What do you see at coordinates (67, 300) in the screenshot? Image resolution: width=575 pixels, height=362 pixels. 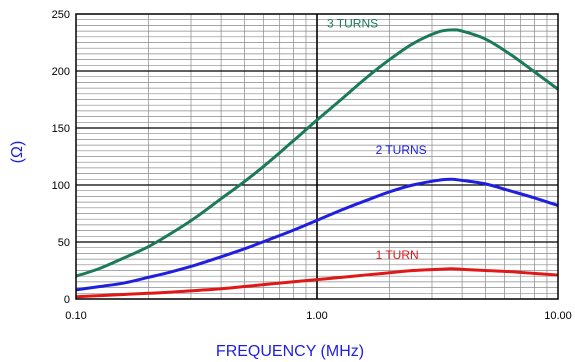 I see `y-tick-label: 0` at bounding box center [67, 300].